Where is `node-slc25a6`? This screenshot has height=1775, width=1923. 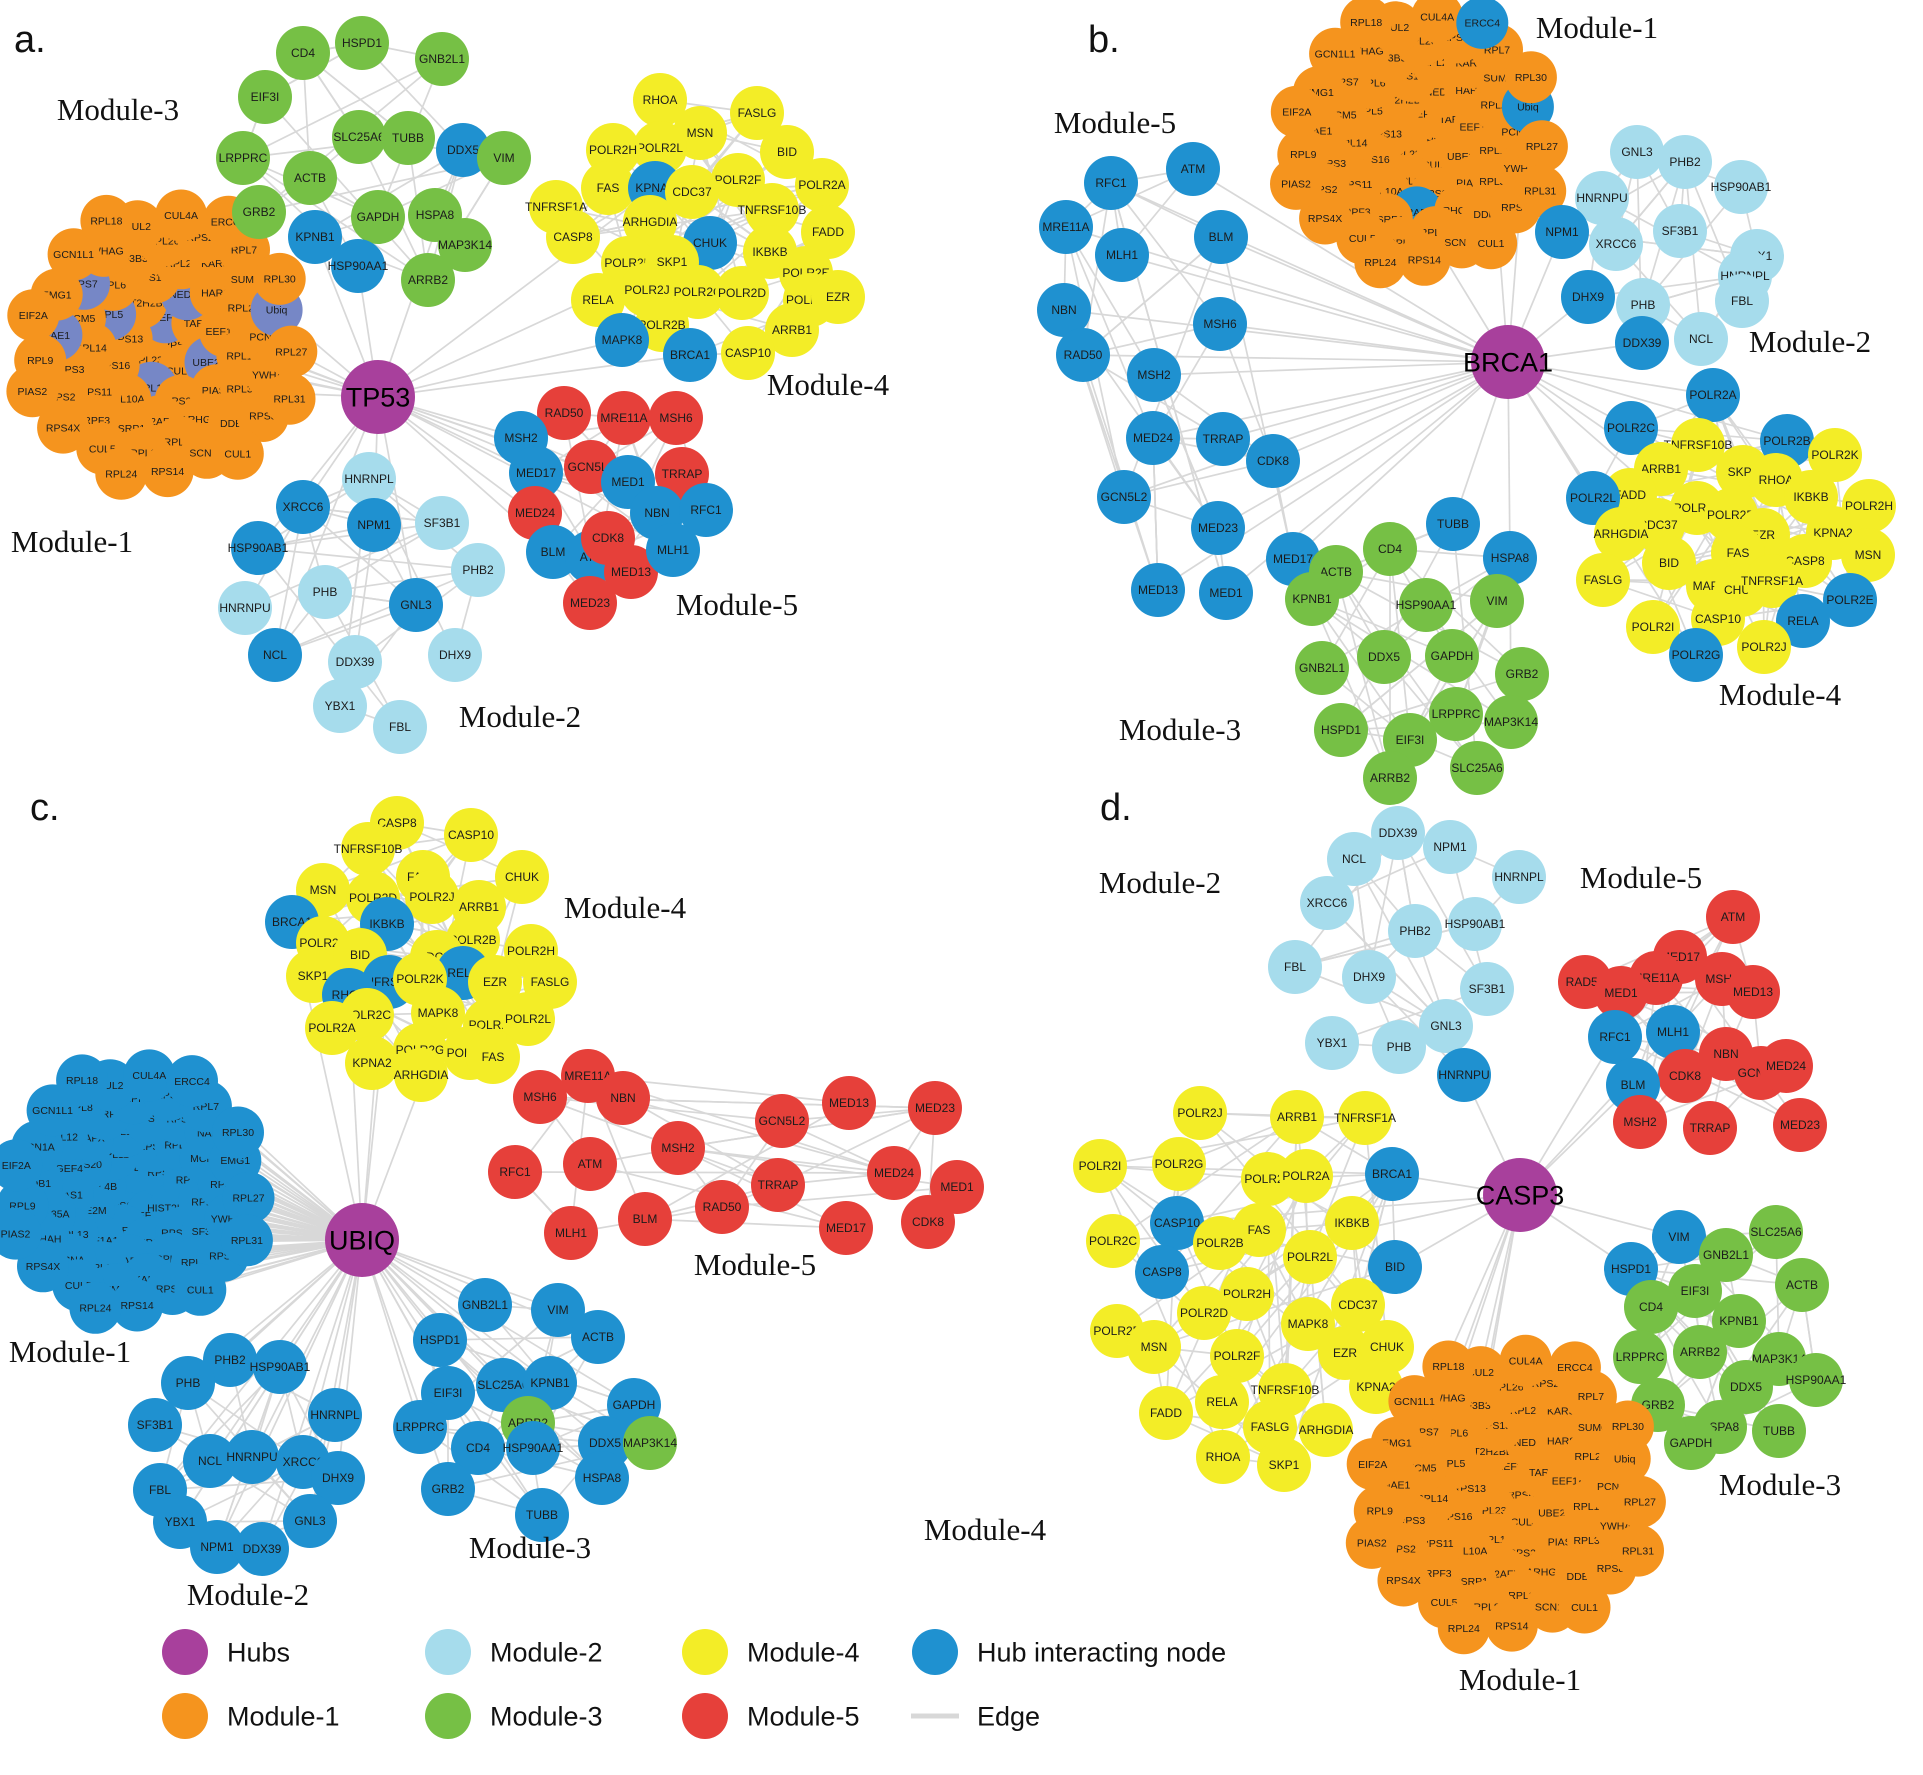 node-slc25a6 is located at coordinates (359, 137).